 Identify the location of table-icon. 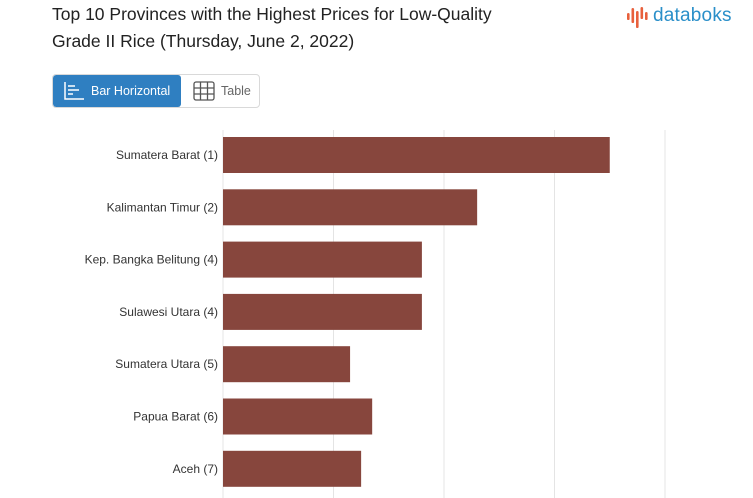
(204, 91).